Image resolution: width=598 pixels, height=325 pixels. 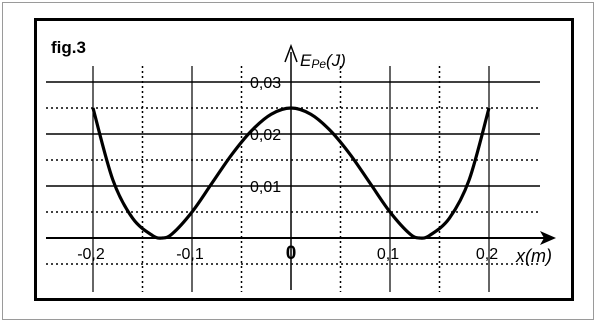 I want to click on x-tick-label-4: 0,2, so click(x=487, y=254).